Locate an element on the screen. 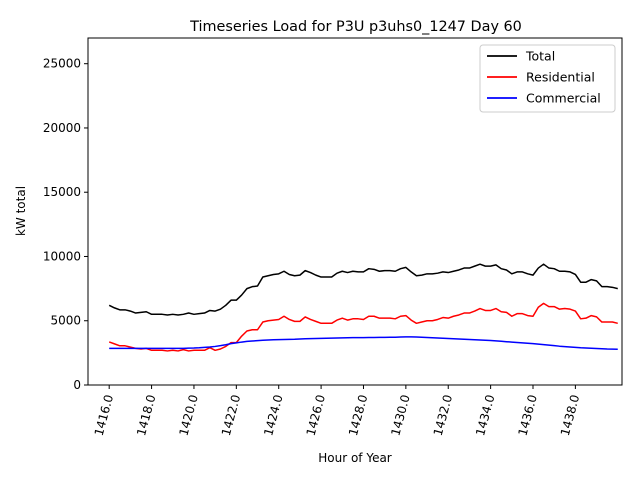 This screenshot has height=485, width=640. x-tick-label: 1416.0 is located at coordinates (104, 415).